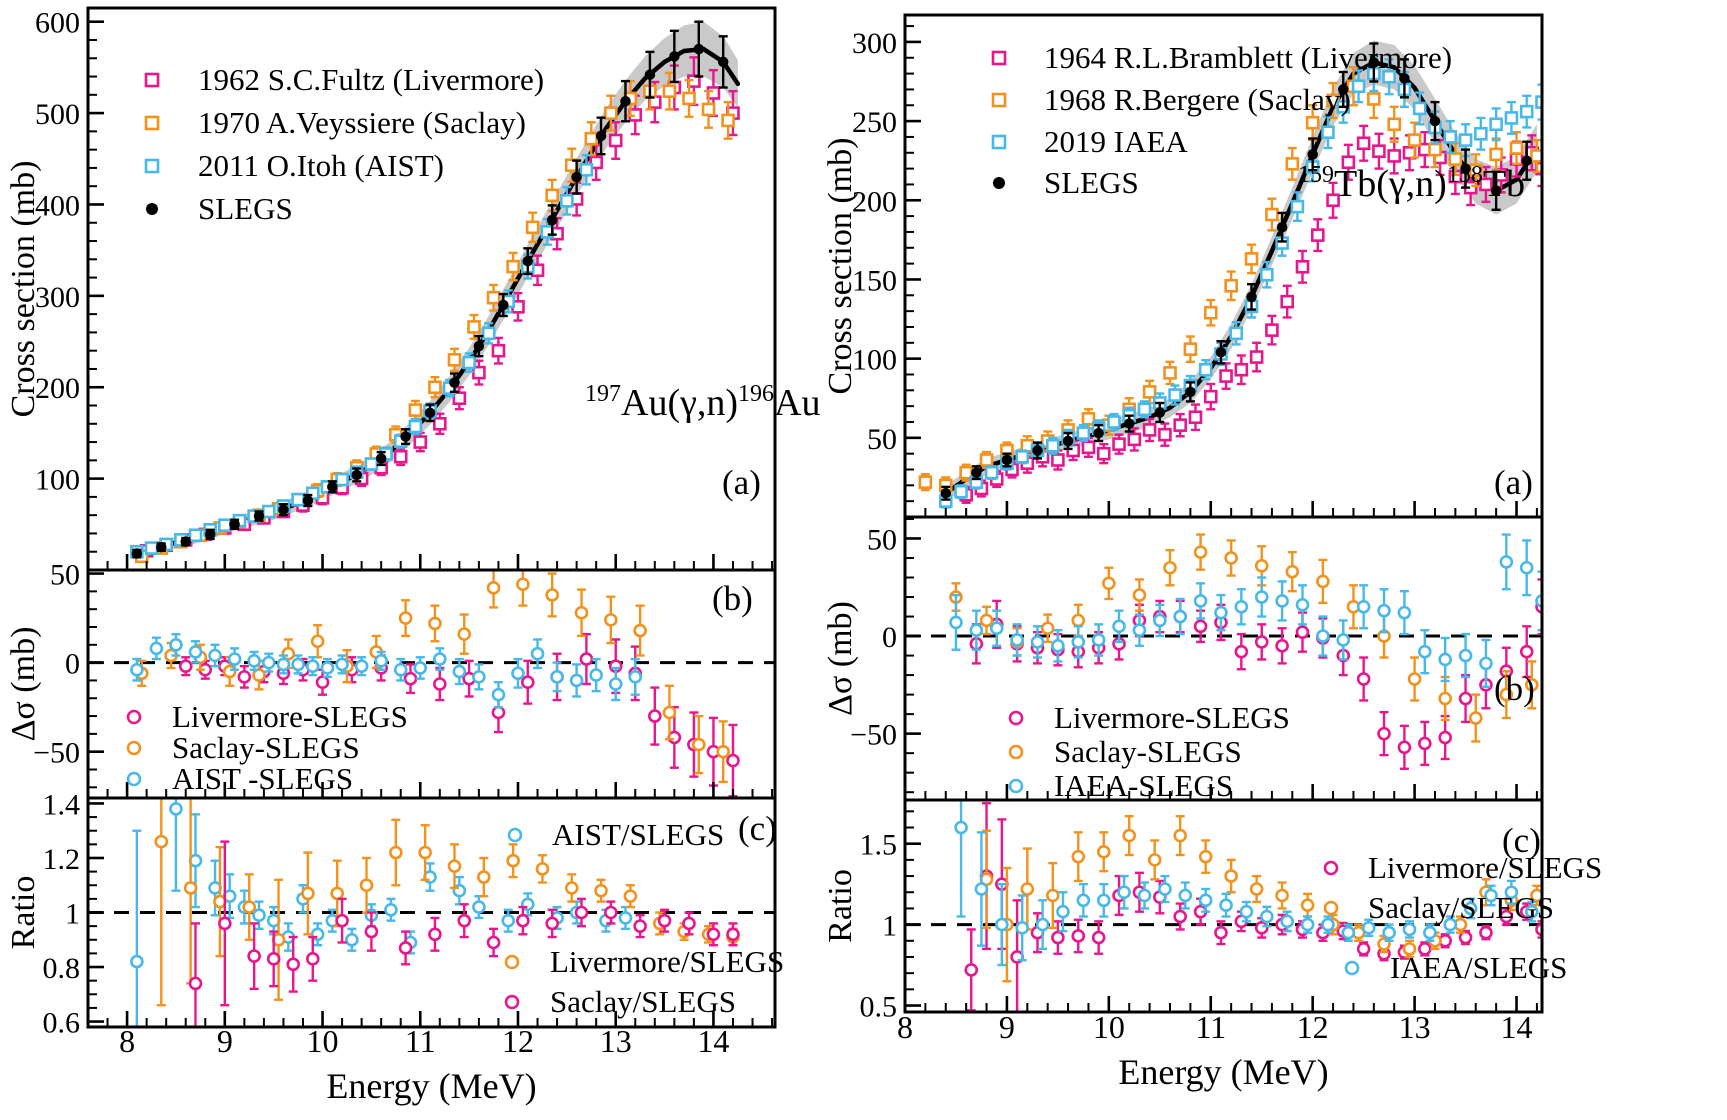 The height and width of the screenshot is (1120, 1727). Describe the element at coordinates (431, 684) in the screenshot. I see `plot-area-b` at that location.